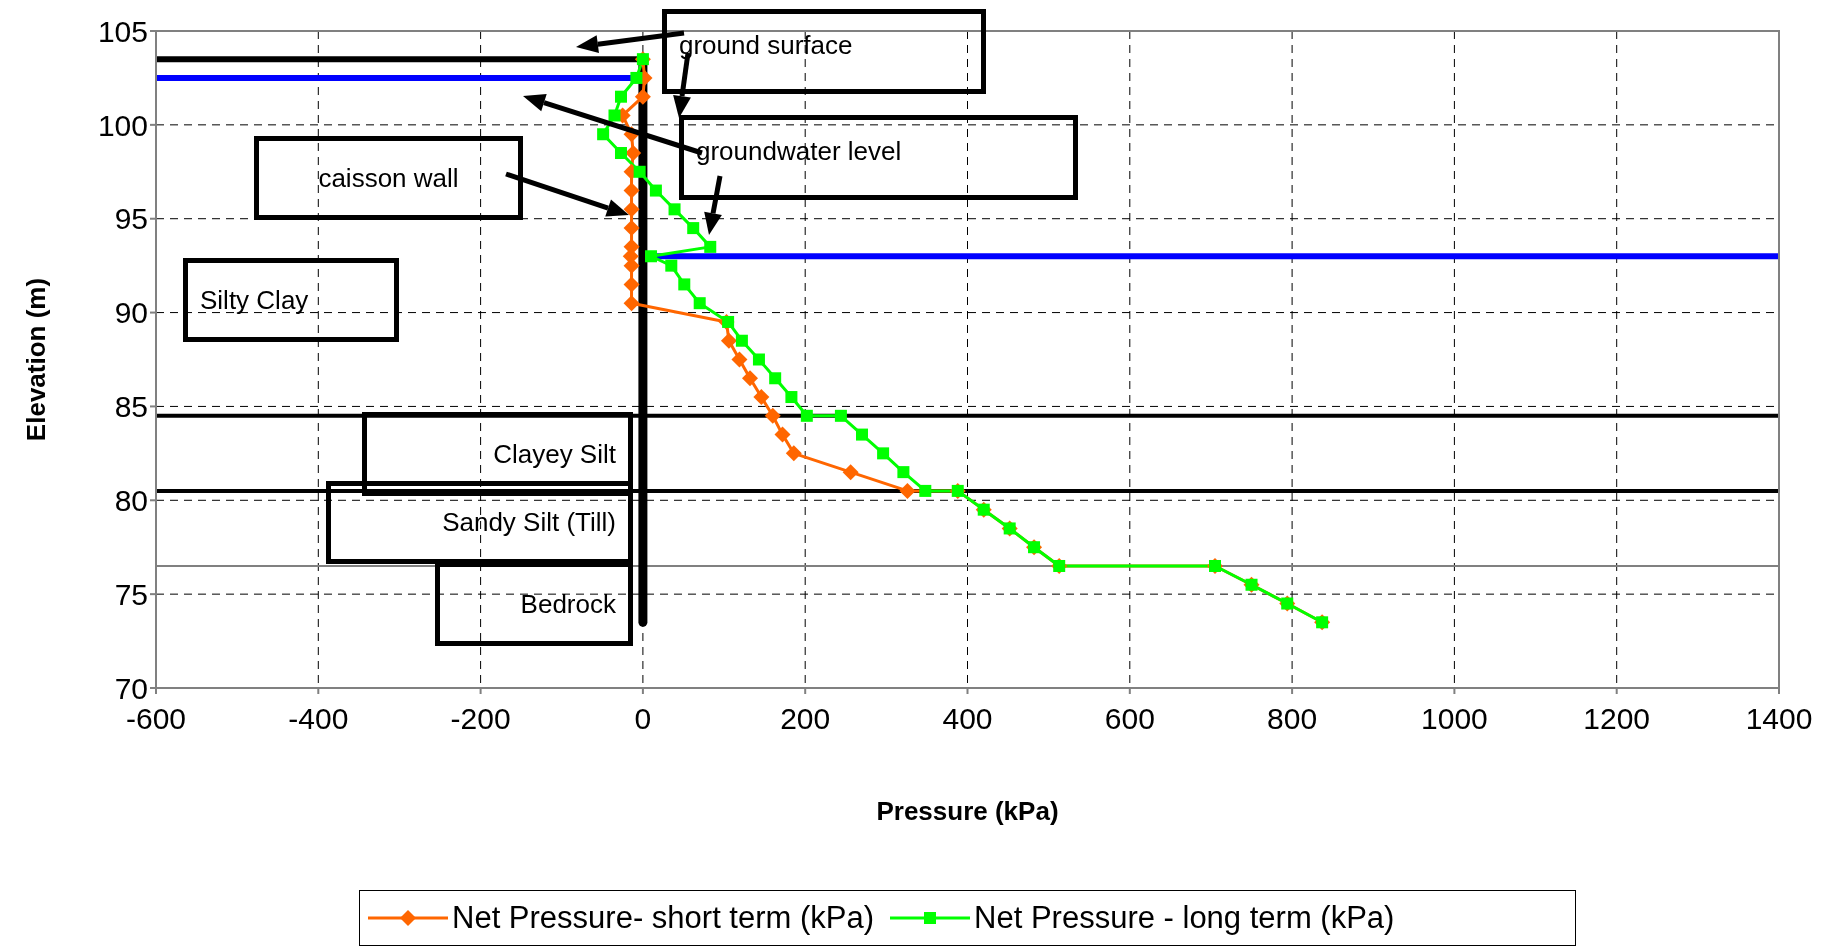 The width and height of the screenshot is (1844, 948). Describe the element at coordinates (766, 45) in the screenshot. I see `annotation: ground surface` at that location.